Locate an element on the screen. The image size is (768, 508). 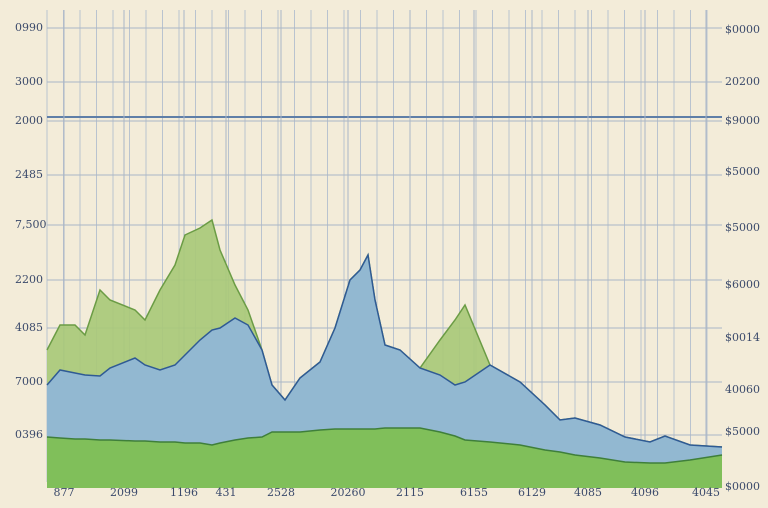
y-tick-label: 7,500 is located at coordinates (31, 224).